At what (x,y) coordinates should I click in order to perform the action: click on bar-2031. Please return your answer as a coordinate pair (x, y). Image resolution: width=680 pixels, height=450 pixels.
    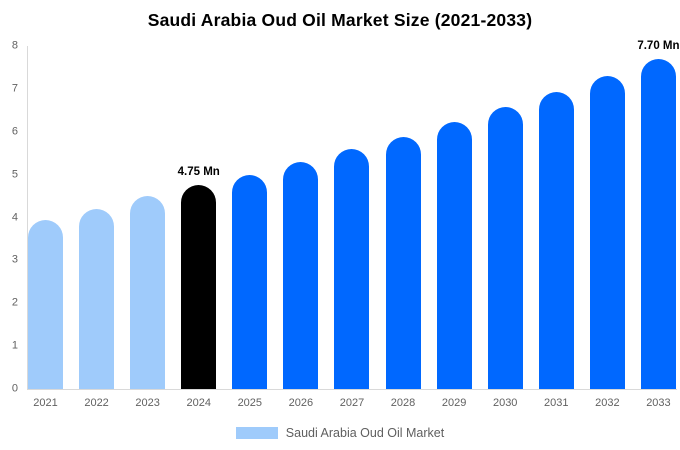
    Looking at the image, I should click on (556, 240).